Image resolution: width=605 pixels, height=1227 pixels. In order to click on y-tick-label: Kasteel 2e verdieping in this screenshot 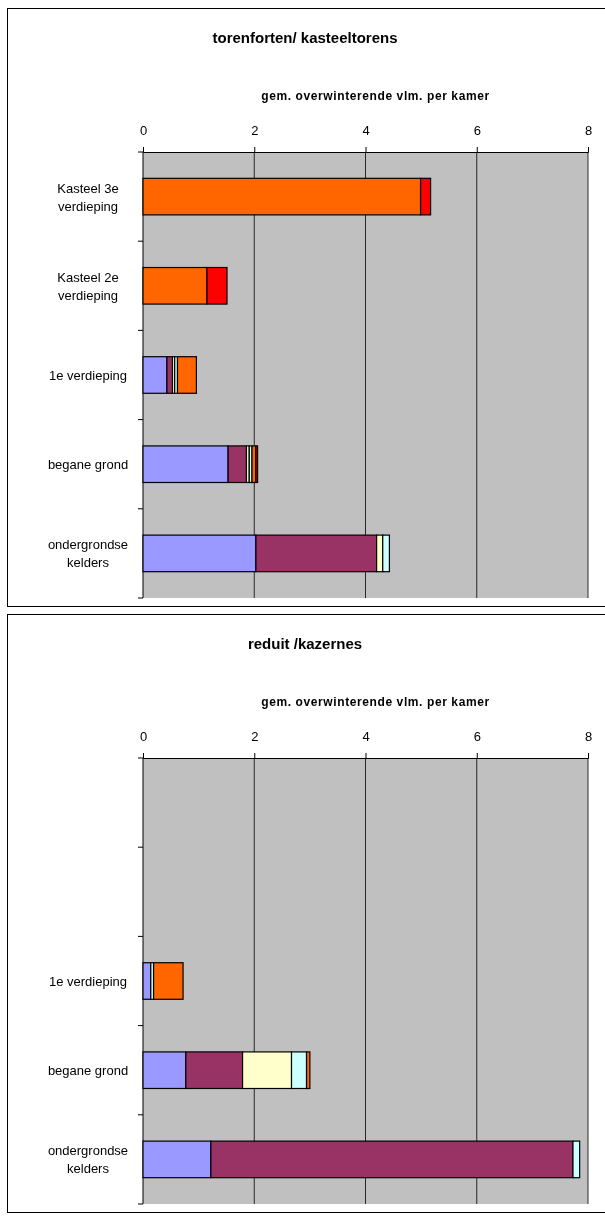, I will do `click(88, 286)`.